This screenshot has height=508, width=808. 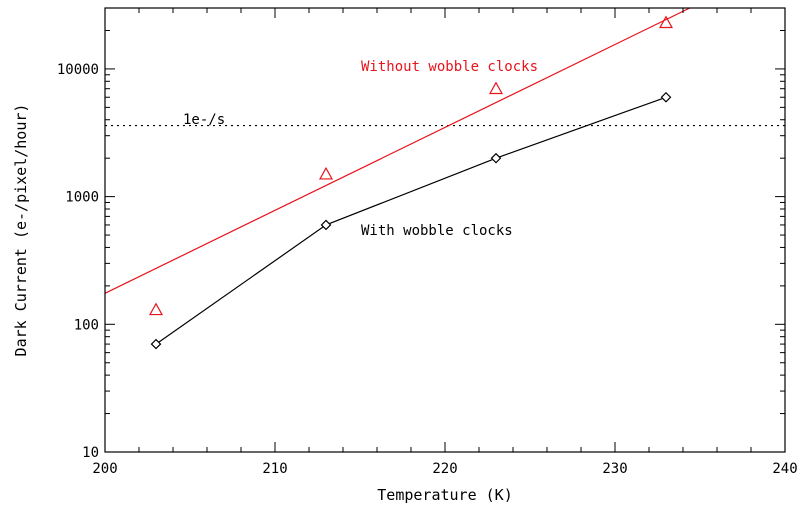 I want to click on annotation-with-wobble: With wobble clocks, so click(x=437, y=231).